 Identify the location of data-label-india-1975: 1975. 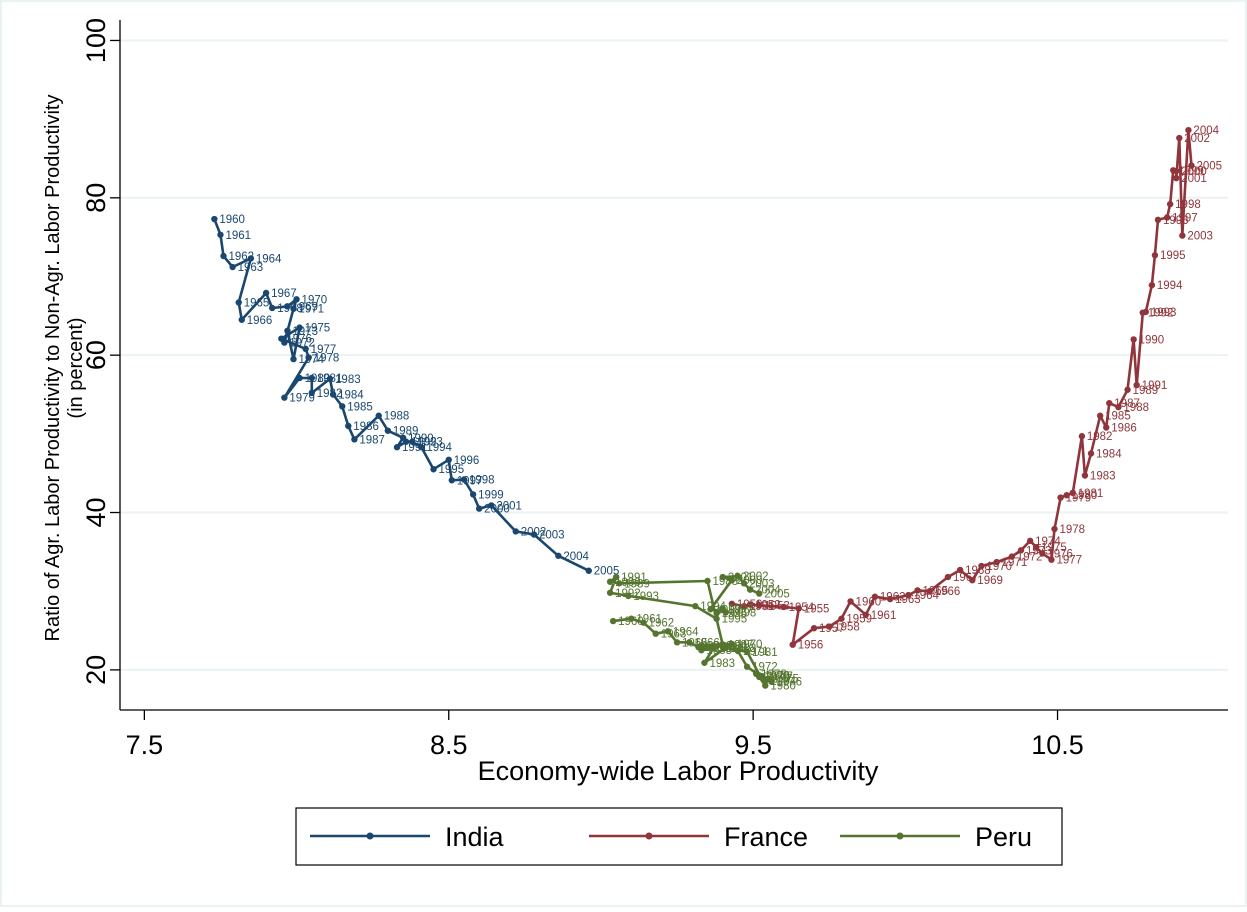
(318, 329).